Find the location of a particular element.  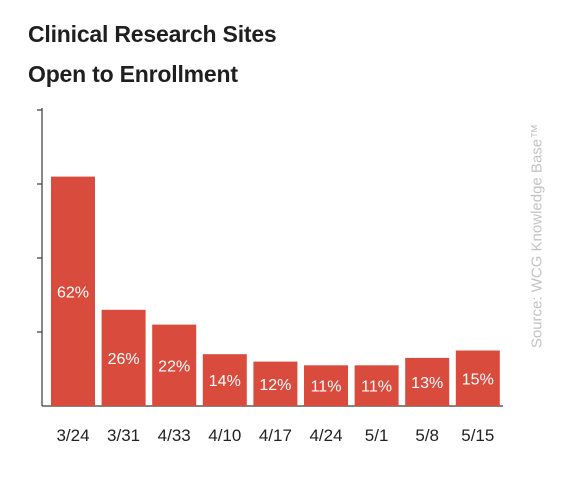

x-tick-label: 3/31 is located at coordinates (123, 435).